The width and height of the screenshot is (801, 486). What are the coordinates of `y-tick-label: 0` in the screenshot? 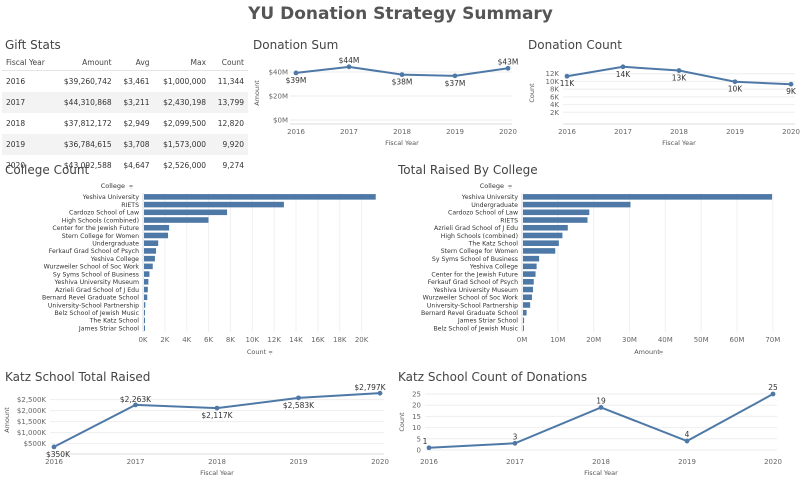 It's located at (419, 451).